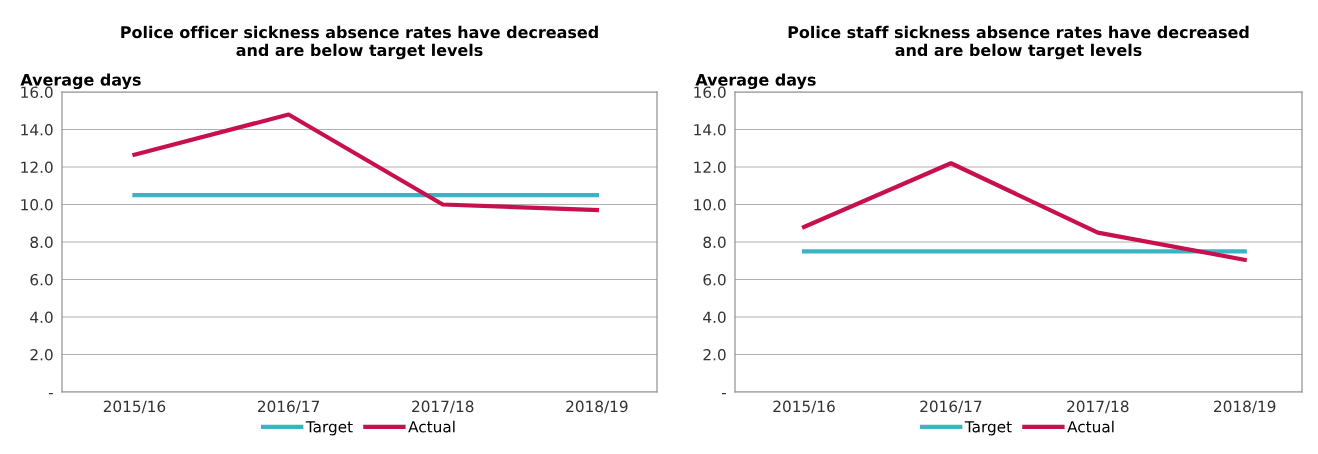 Image resolution: width=1318 pixels, height=454 pixels. Describe the element at coordinates (1018, 42) in the screenshot. I see `chart-title: Police staff sickness absence rates have decreased and are below target levels` at that location.